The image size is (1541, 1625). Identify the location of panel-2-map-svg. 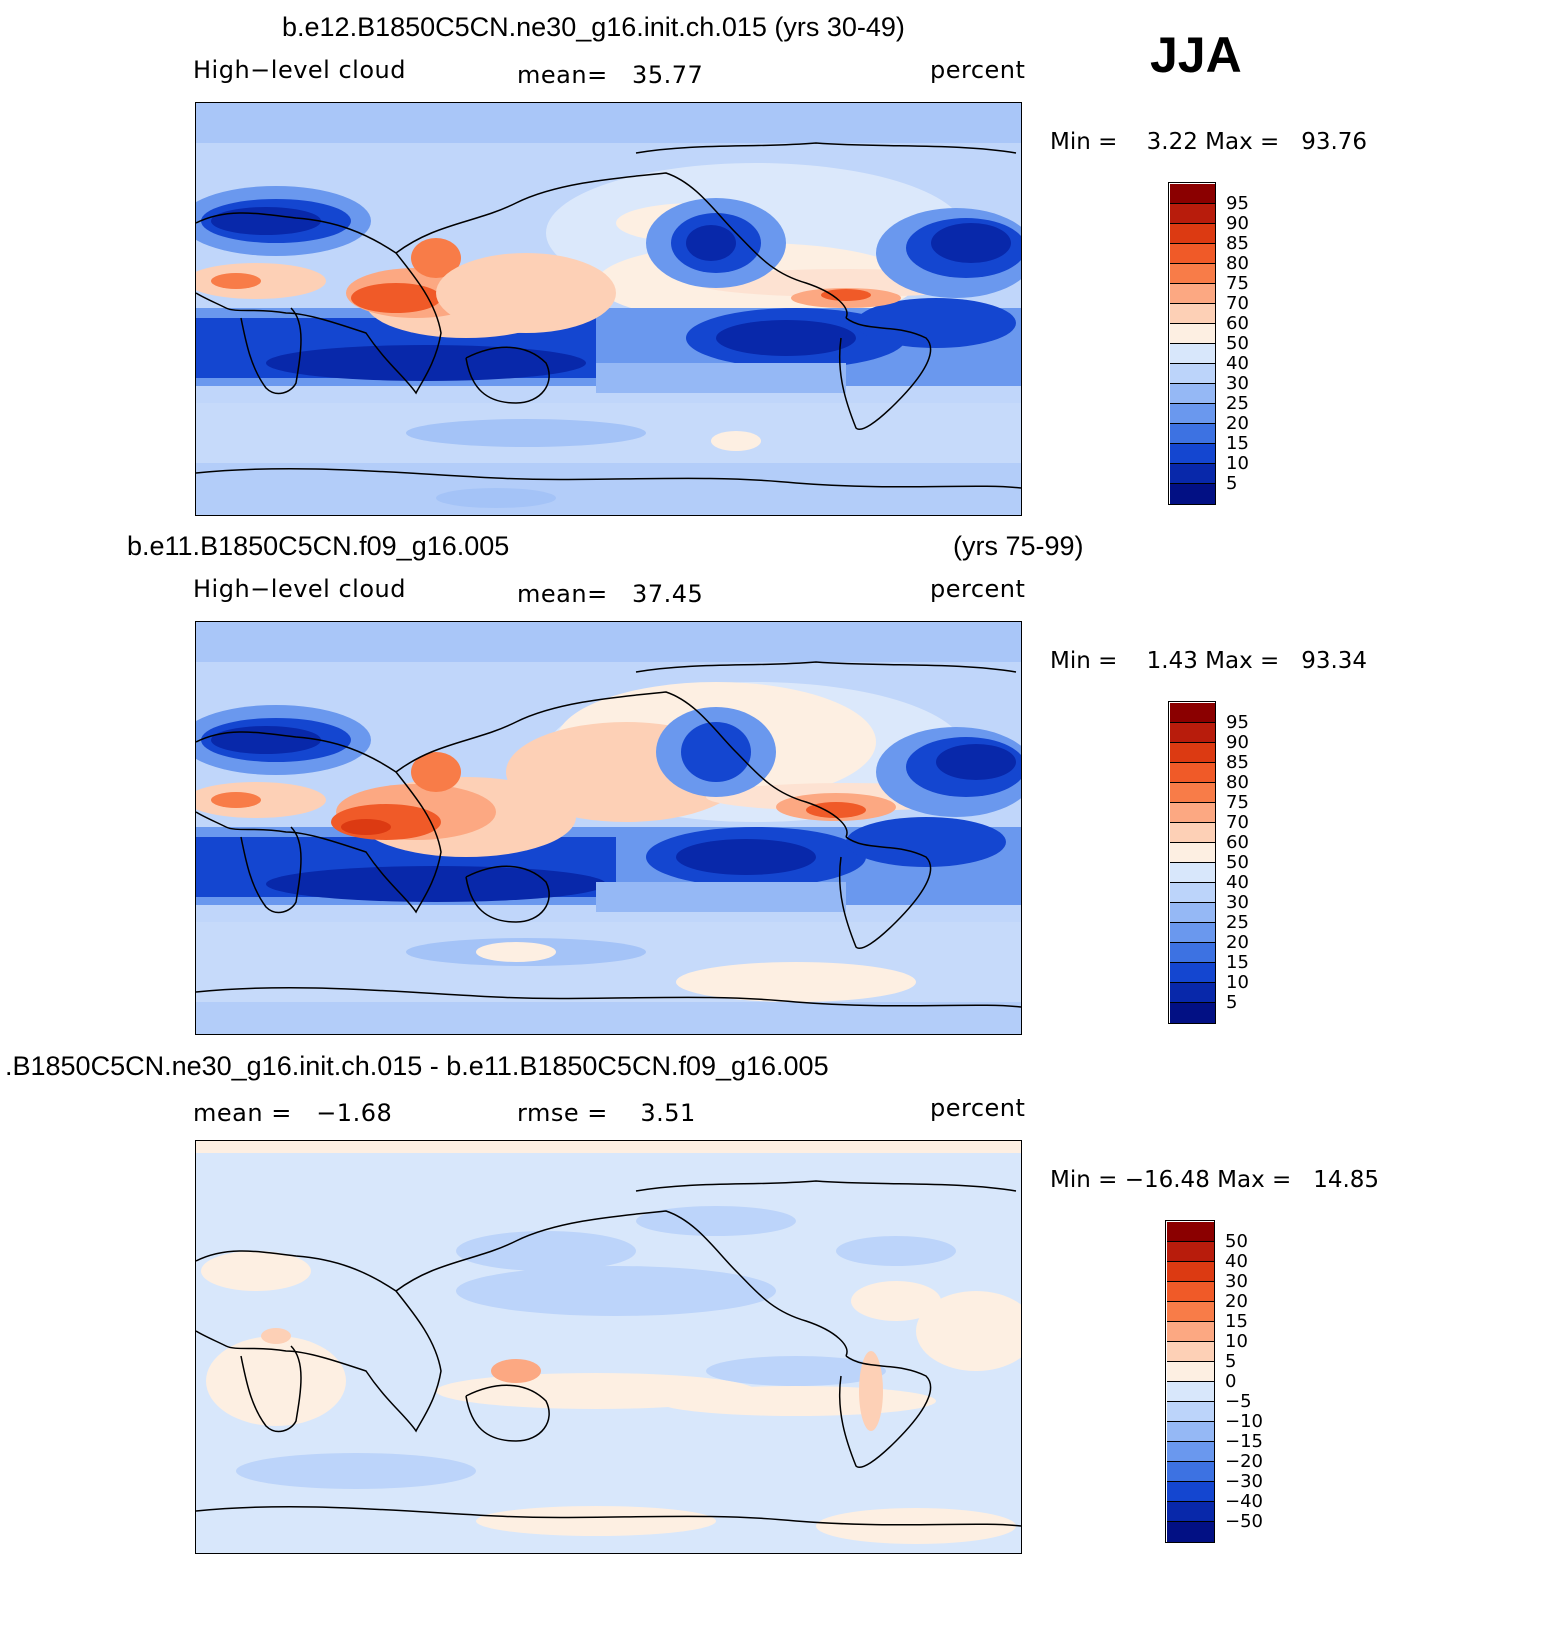
(608, 828).